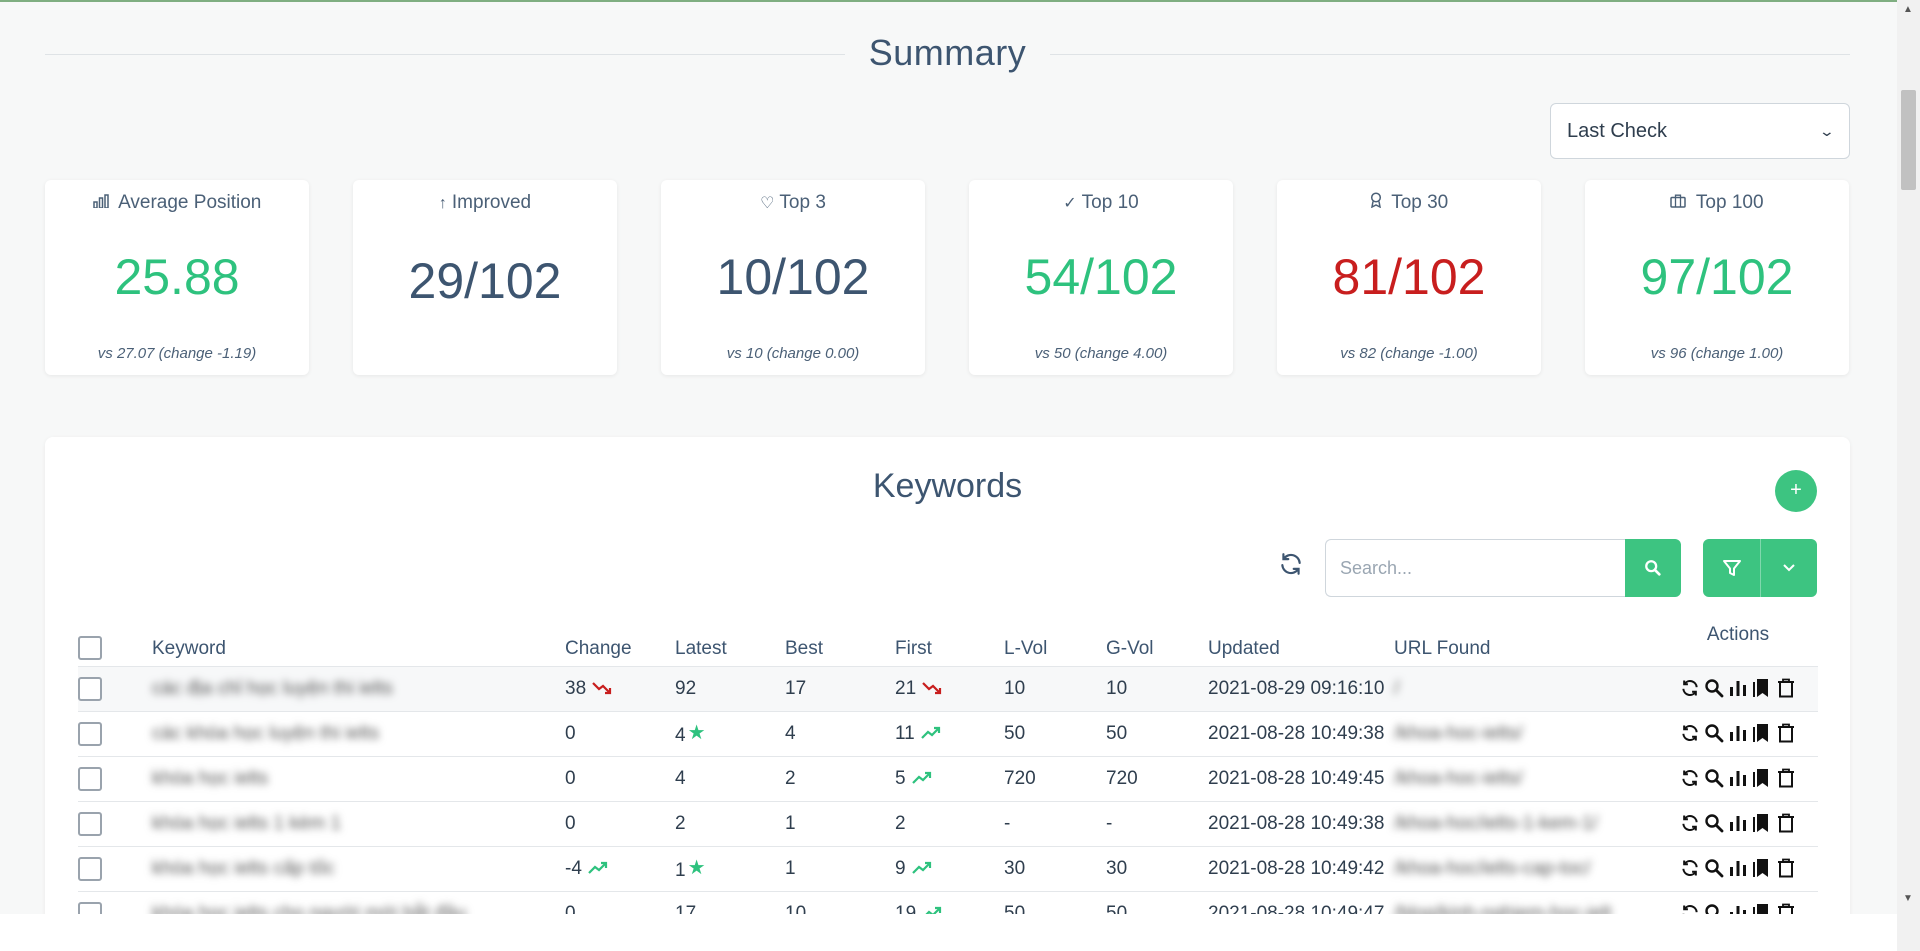 The width and height of the screenshot is (1920, 951). I want to click on keyword-text: các khóa học luyện thi ielts, so click(266, 733).